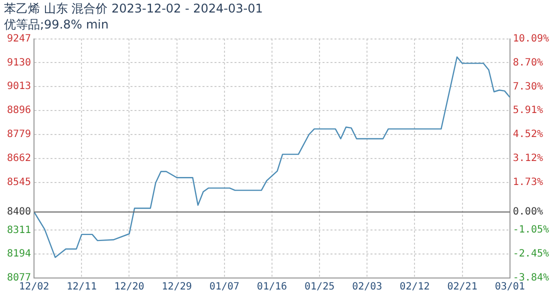 The width and height of the screenshot is (560, 300). What do you see at coordinates (415, 287) in the screenshot?
I see `x-tick-label: 02/12` at bounding box center [415, 287].